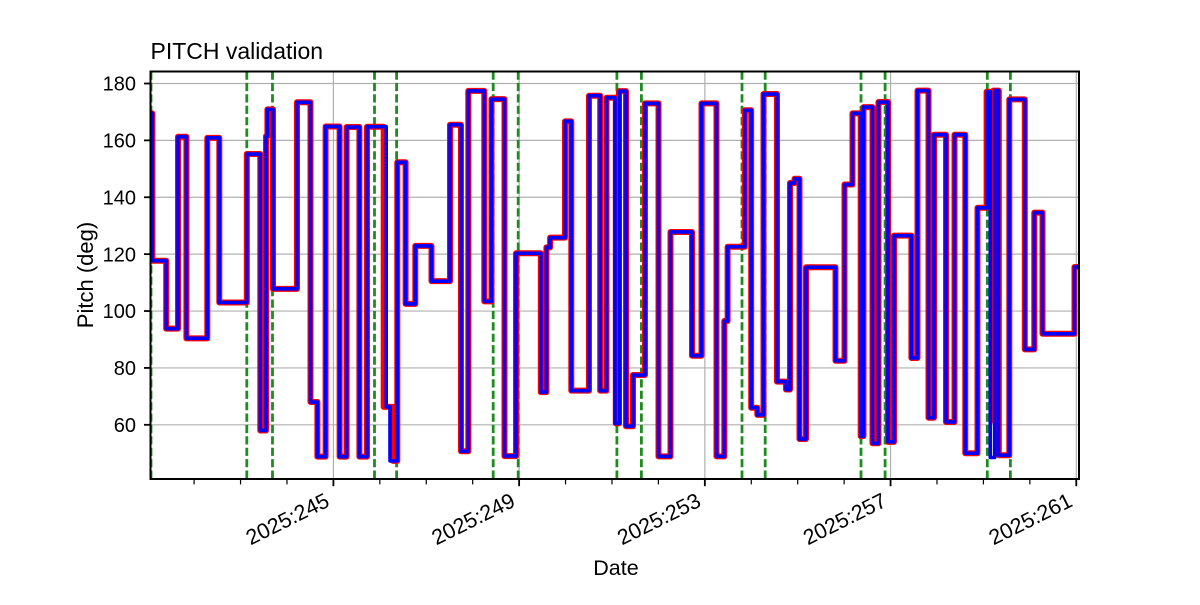 Image resolution: width=1200 pixels, height=605 pixels. What do you see at coordinates (85, 275) in the screenshot?
I see `svg-text: Pitch (deg)` at bounding box center [85, 275].